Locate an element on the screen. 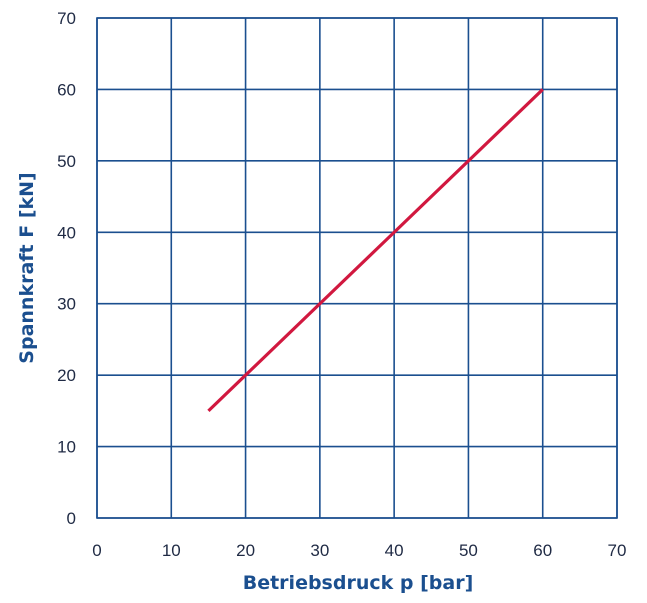  x-axis-title: Betriebsdruck p [bar] is located at coordinates (358, 583).